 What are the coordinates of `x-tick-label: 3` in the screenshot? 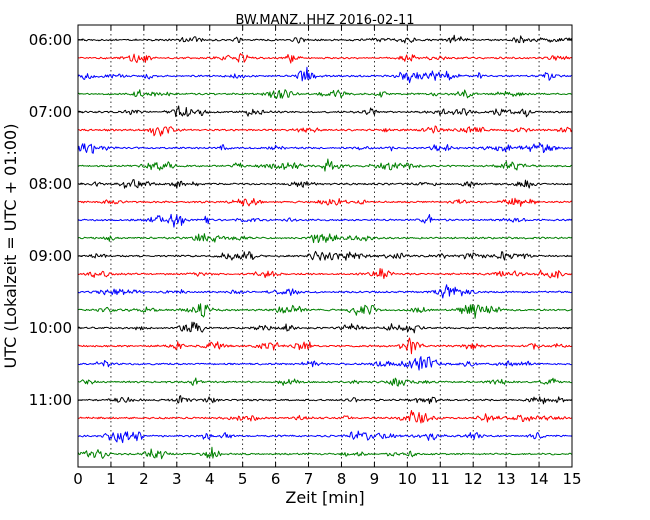 It's located at (177, 479).